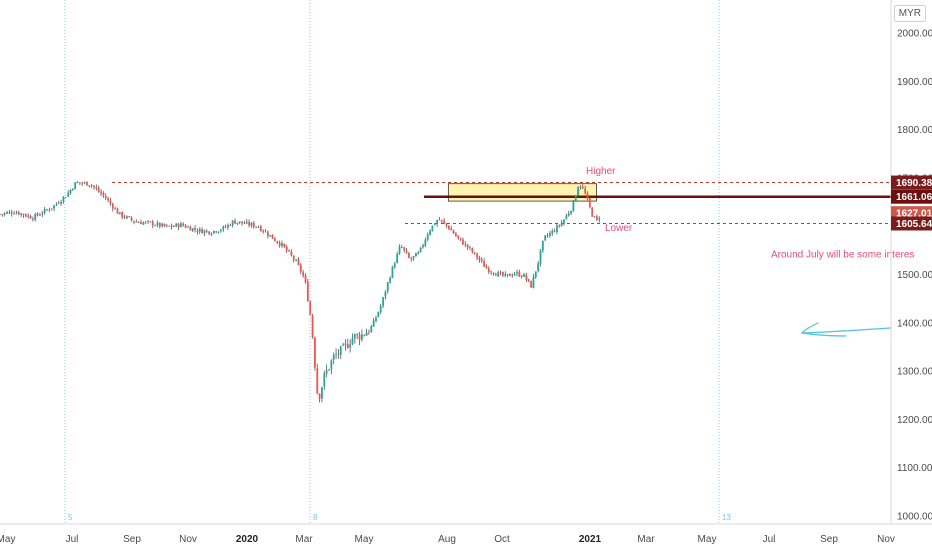  Describe the element at coordinates (842, 255) in the screenshot. I see `annotation-note: Around July will be some interes` at that location.